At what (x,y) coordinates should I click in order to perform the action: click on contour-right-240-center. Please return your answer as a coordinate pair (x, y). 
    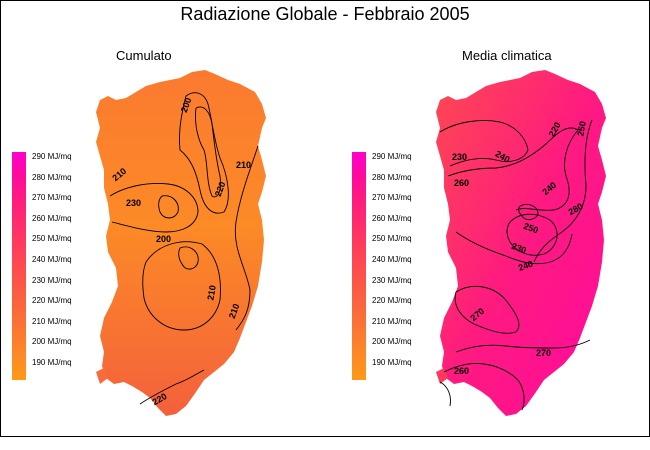
    Looking at the image, I should click on (514, 248).